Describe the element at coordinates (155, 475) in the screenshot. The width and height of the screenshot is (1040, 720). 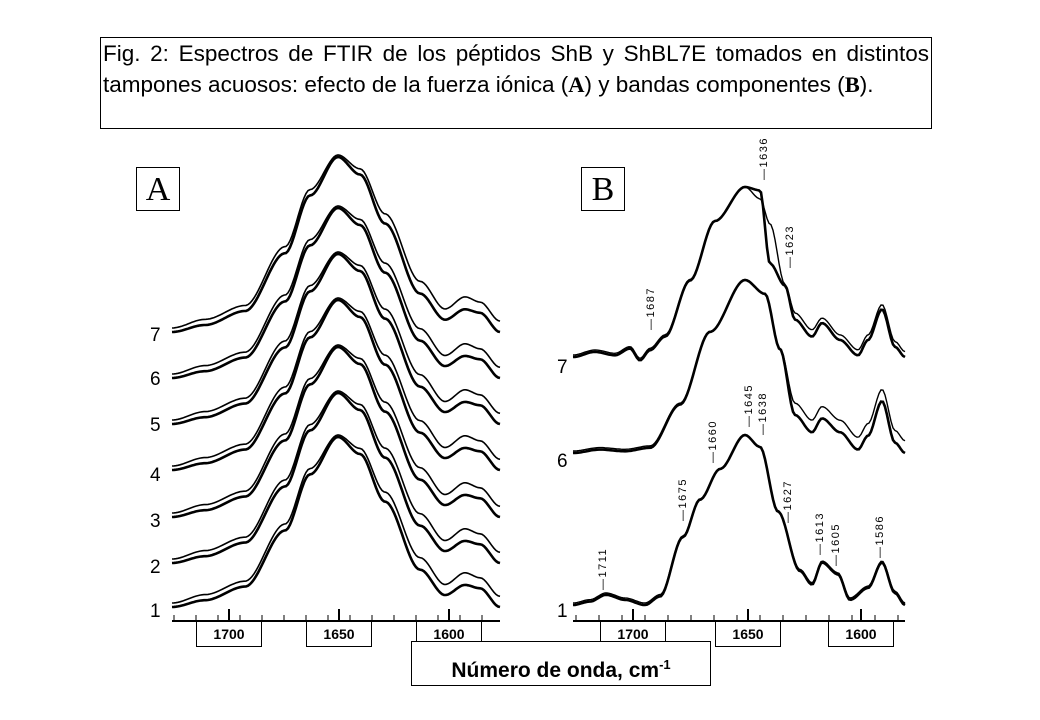
I see `panel-a-trace-label-4: 4` at that location.